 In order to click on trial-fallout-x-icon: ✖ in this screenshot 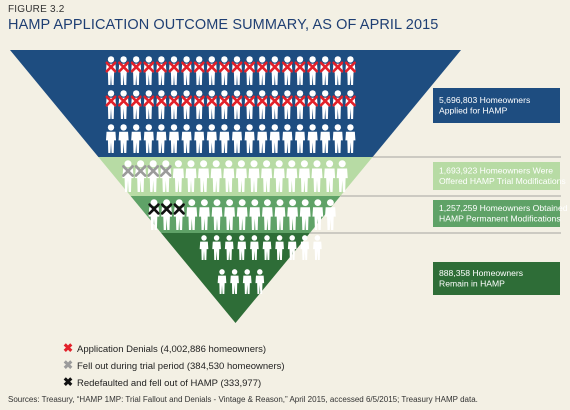, I will do `click(68, 365)`.